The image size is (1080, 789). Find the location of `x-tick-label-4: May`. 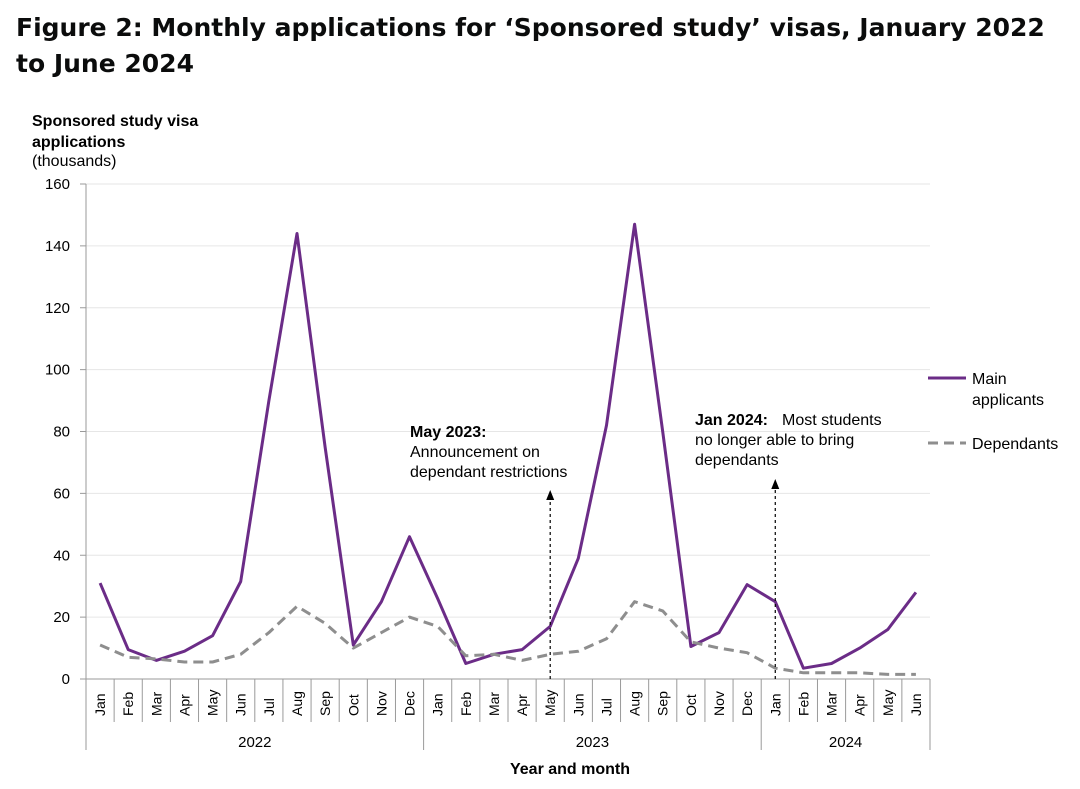

x-tick-label-4: May is located at coordinates (213, 703).